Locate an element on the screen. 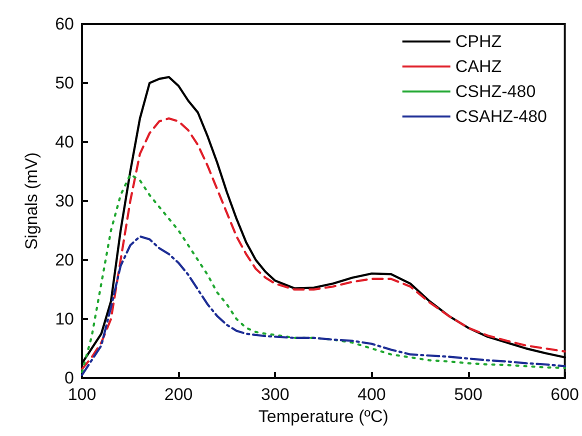  x-tick-label: 600 is located at coordinates (565, 394).